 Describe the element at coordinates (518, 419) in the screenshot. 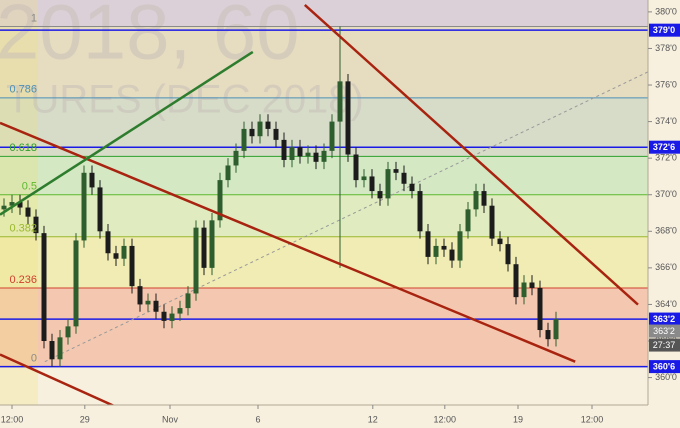

I see `x-tick-label: 19` at that location.